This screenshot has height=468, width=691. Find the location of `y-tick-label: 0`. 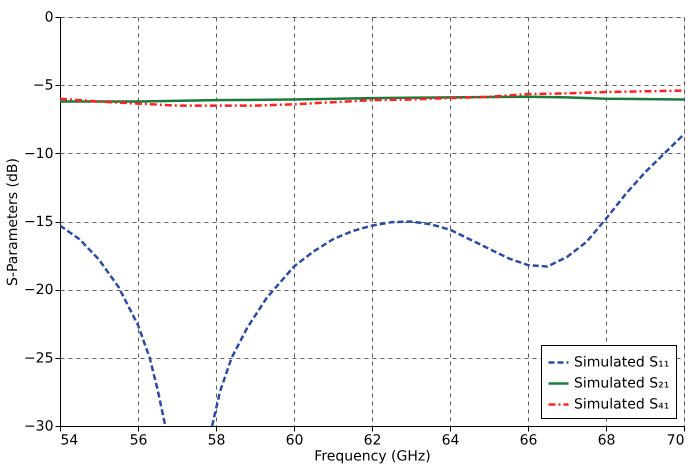

y-tick-label: 0 is located at coordinates (49, 18).